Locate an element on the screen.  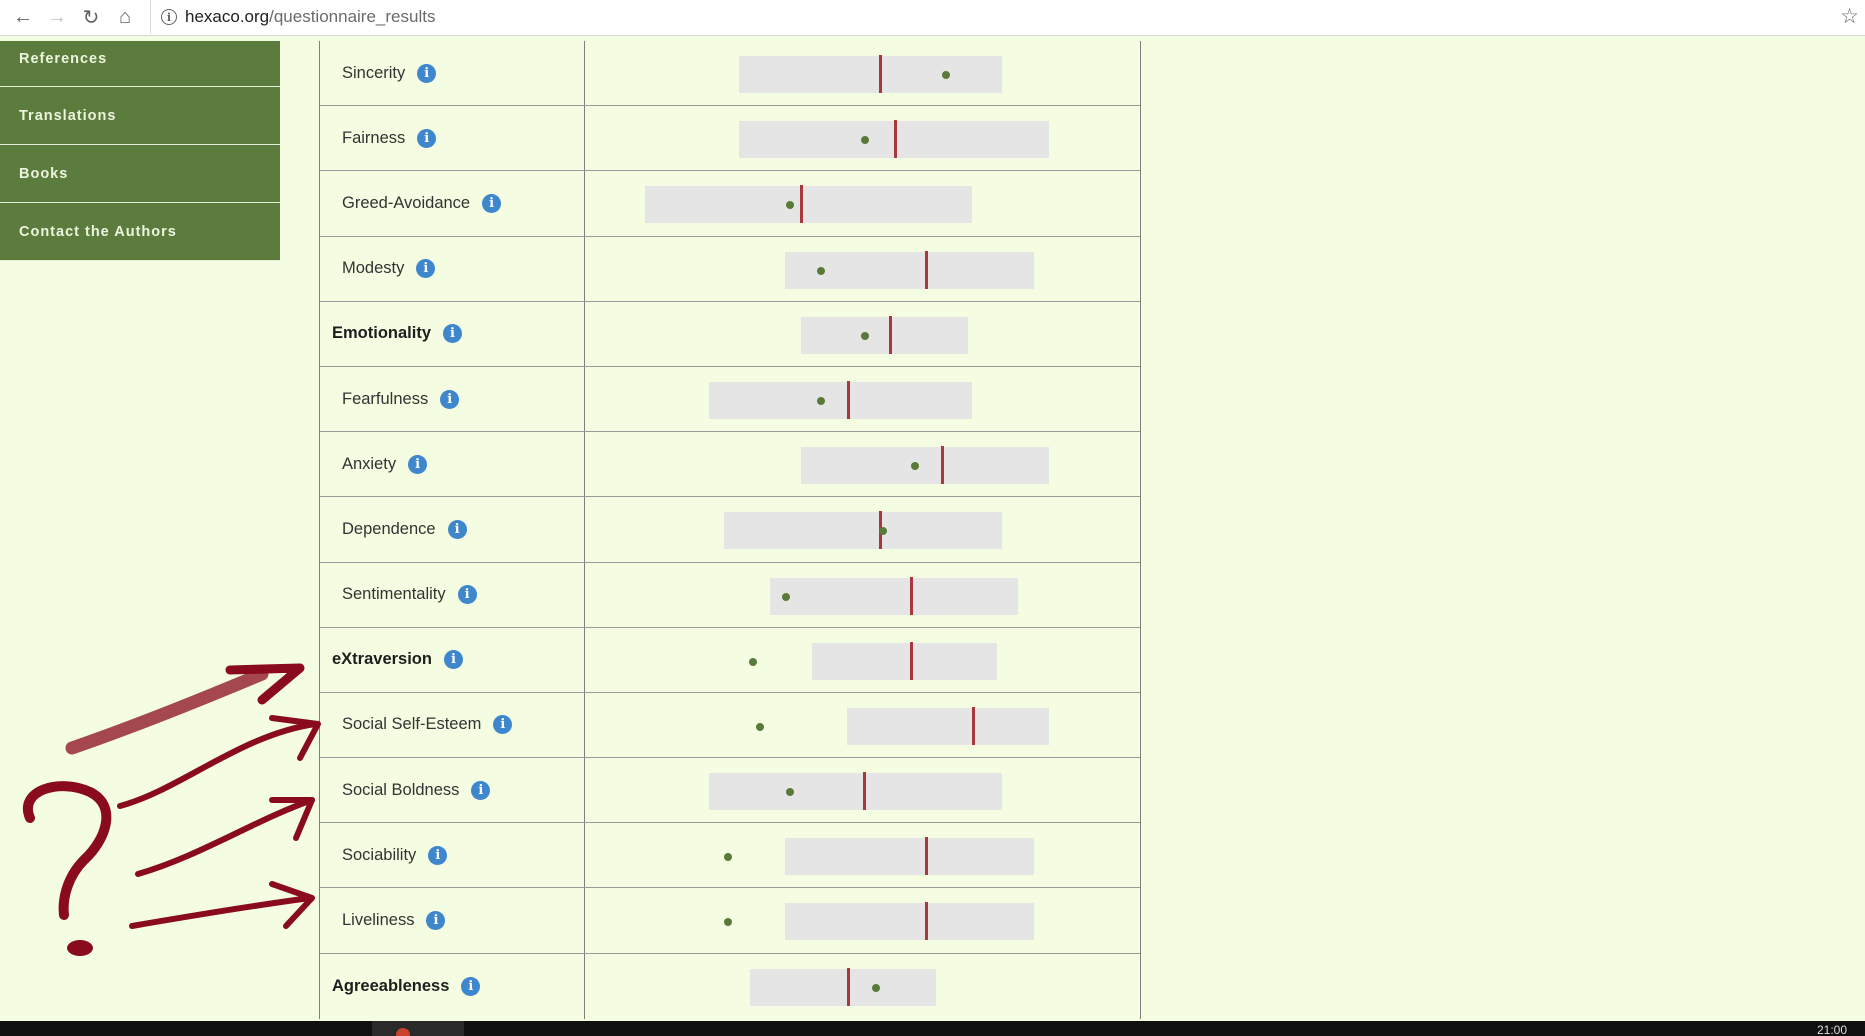
annotation-arrow is located at coordinates (217, 765).